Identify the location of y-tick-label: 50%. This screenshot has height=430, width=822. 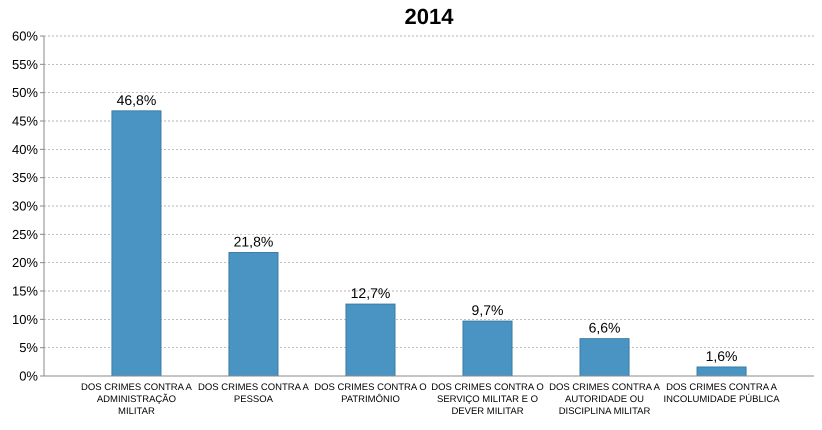
(25, 92).